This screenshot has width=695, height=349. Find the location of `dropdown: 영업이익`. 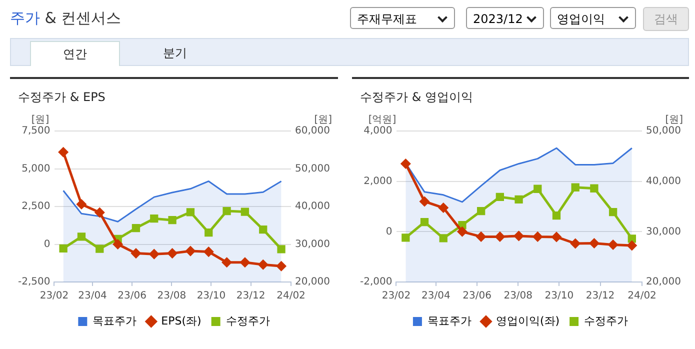

dropdown: 영업이익 is located at coordinates (593, 18).